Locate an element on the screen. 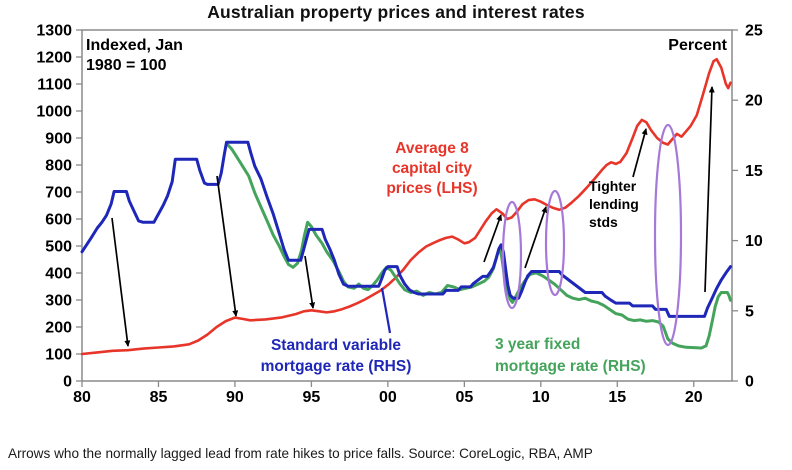  svg-text: 1200 is located at coordinates (54, 58).